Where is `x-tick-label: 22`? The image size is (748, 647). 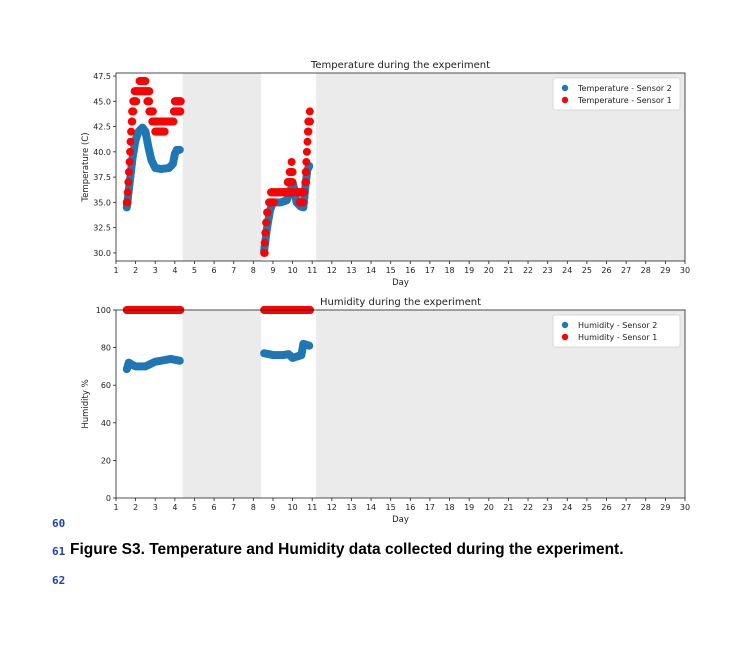 x-tick-label: 22 is located at coordinates (528, 270).